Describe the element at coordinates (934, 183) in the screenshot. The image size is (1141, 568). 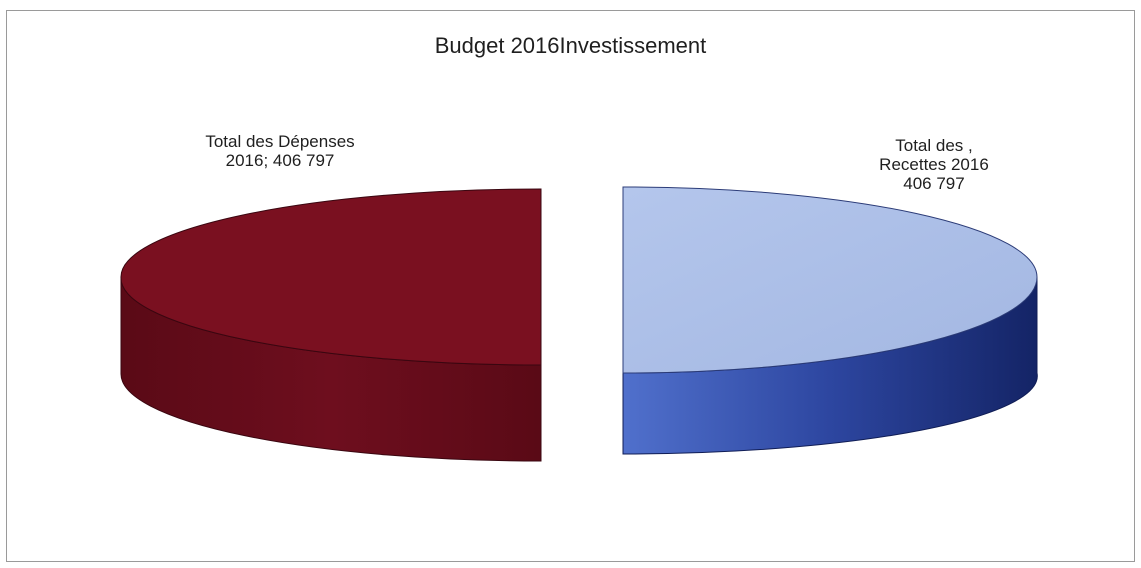
I see `slice-label-recettes-line3: 406 797` at that location.